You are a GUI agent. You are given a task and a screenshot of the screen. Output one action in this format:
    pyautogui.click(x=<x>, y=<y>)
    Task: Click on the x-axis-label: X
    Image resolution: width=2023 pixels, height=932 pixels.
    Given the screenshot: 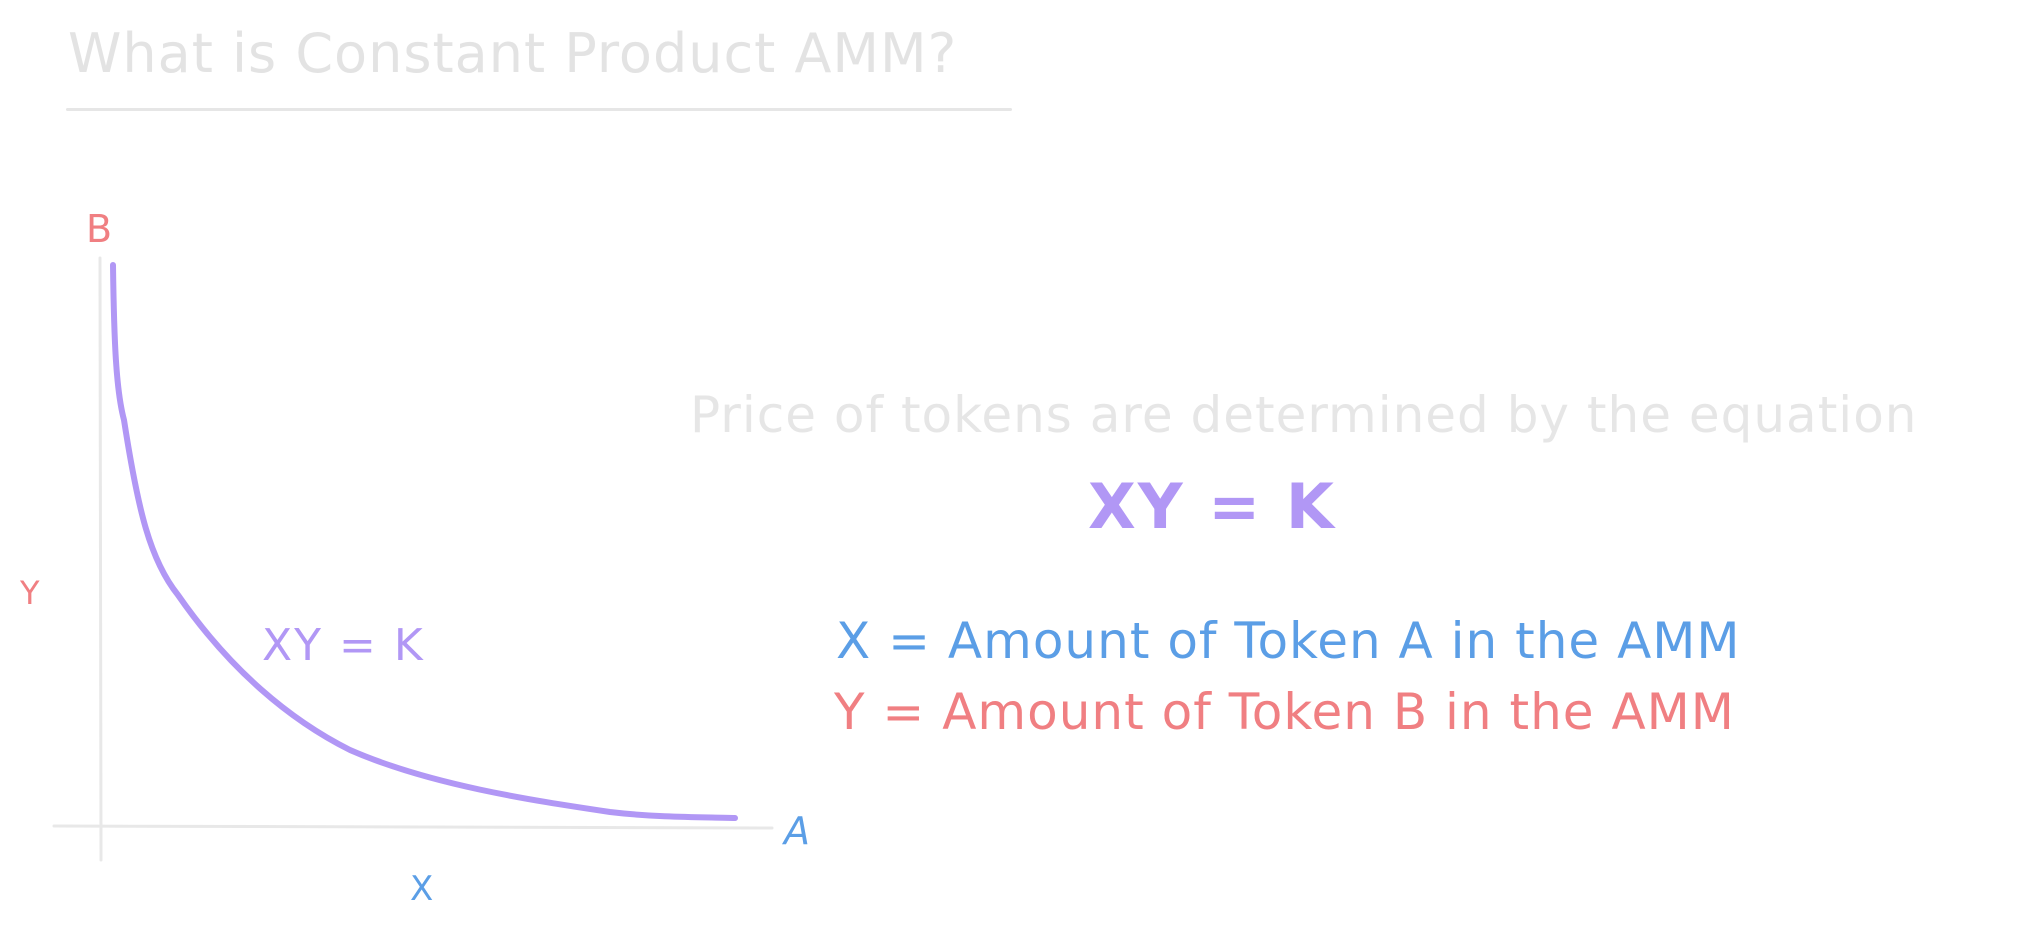 What is the action you would take?
    pyautogui.click(x=421, y=889)
    